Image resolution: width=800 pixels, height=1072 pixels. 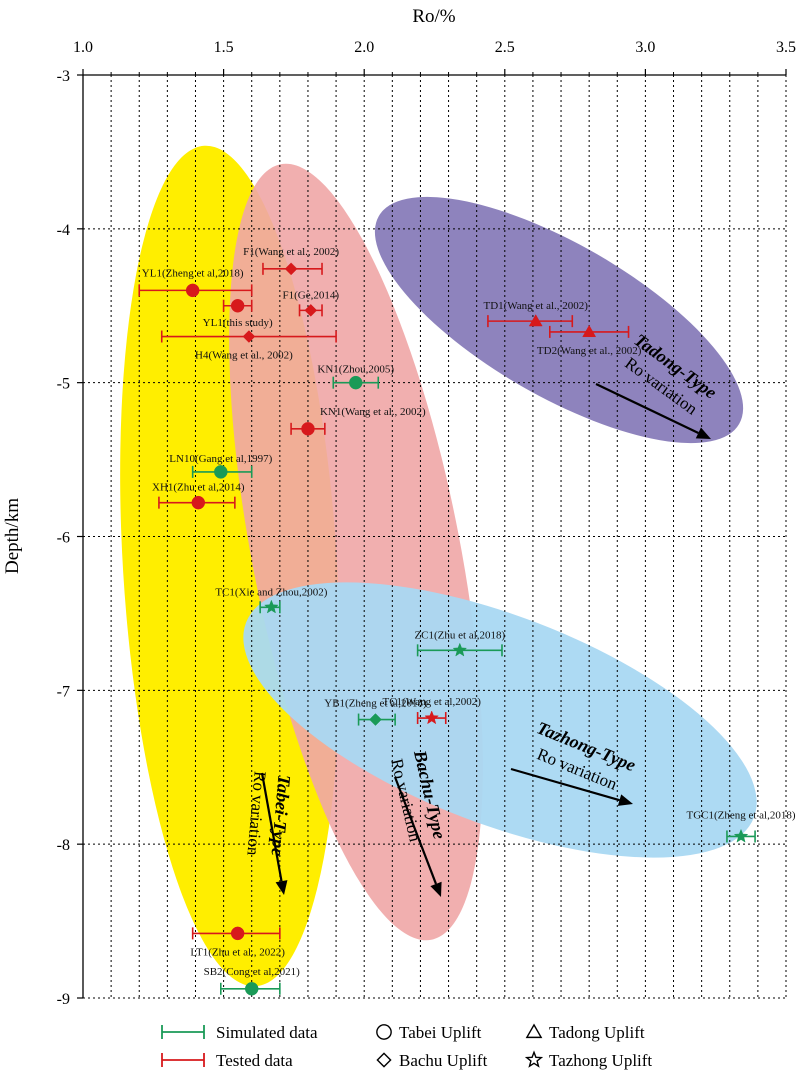 What do you see at coordinates (198, 488) in the screenshot?
I see `point-label: XH1(Zhu et al,2014)` at bounding box center [198, 488].